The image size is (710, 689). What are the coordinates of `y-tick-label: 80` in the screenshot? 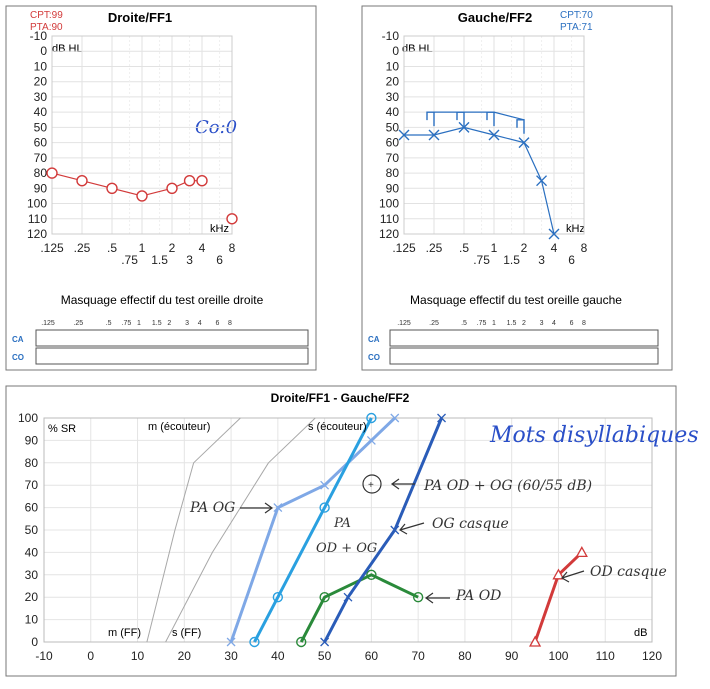 It's located at (393, 173).